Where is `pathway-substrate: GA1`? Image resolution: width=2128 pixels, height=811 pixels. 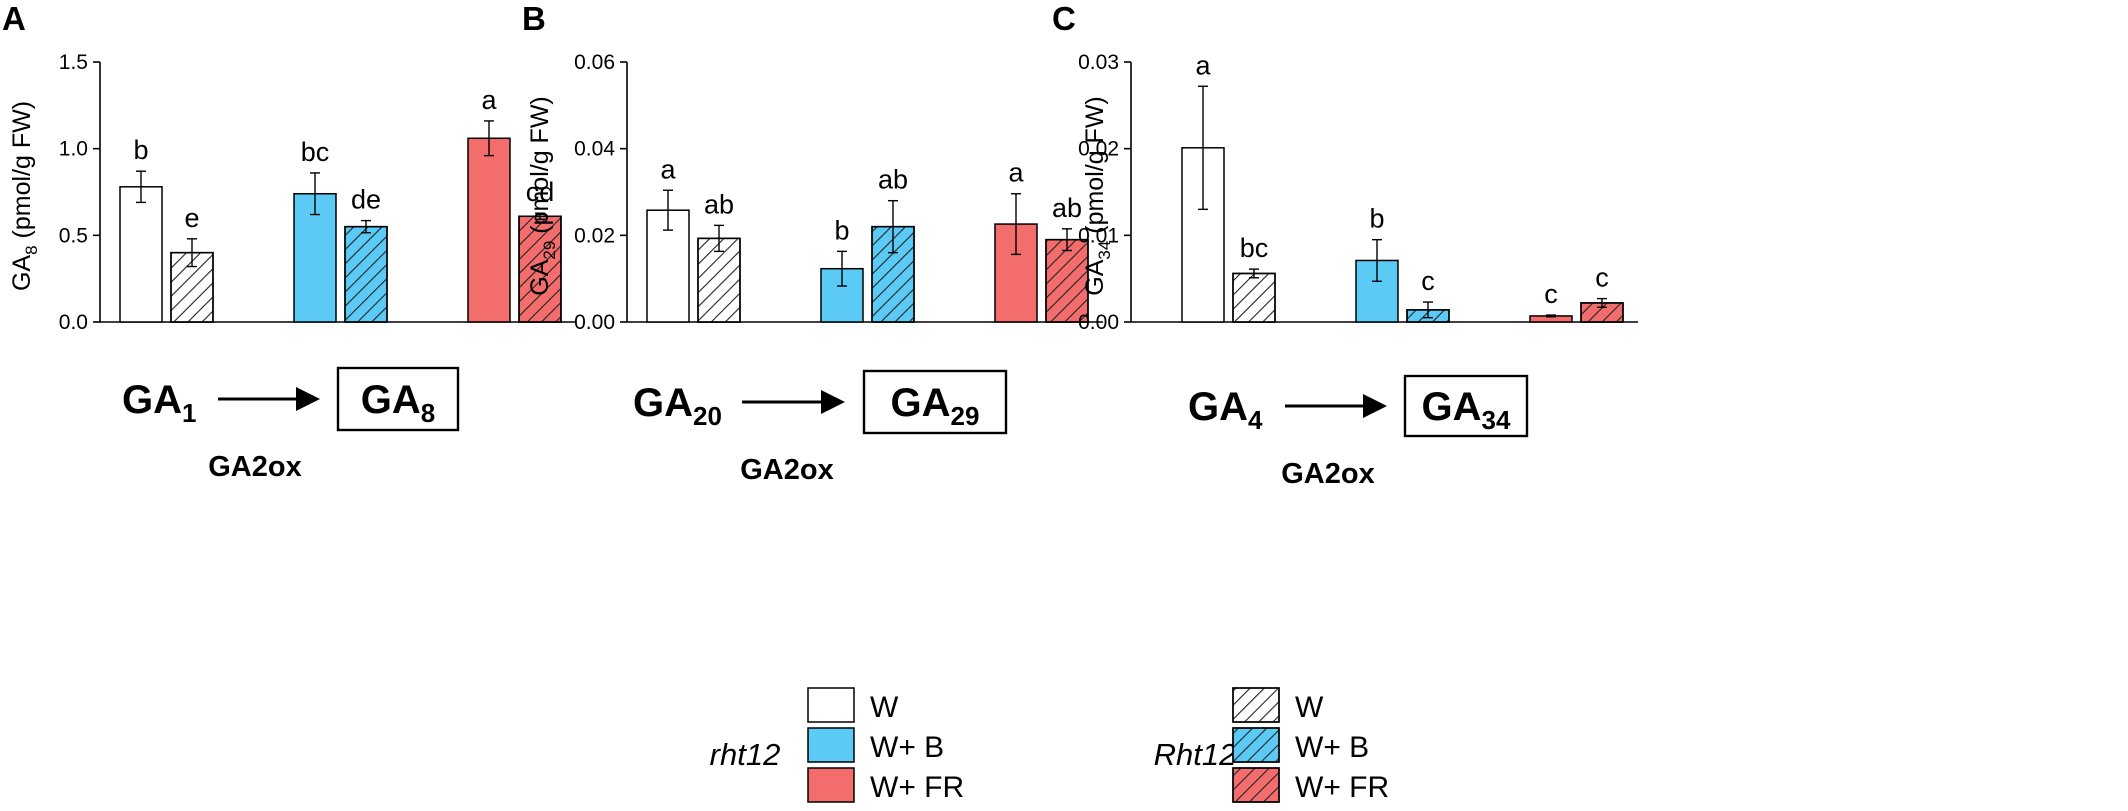
pathway-substrate: GA1 is located at coordinates (159, 403).